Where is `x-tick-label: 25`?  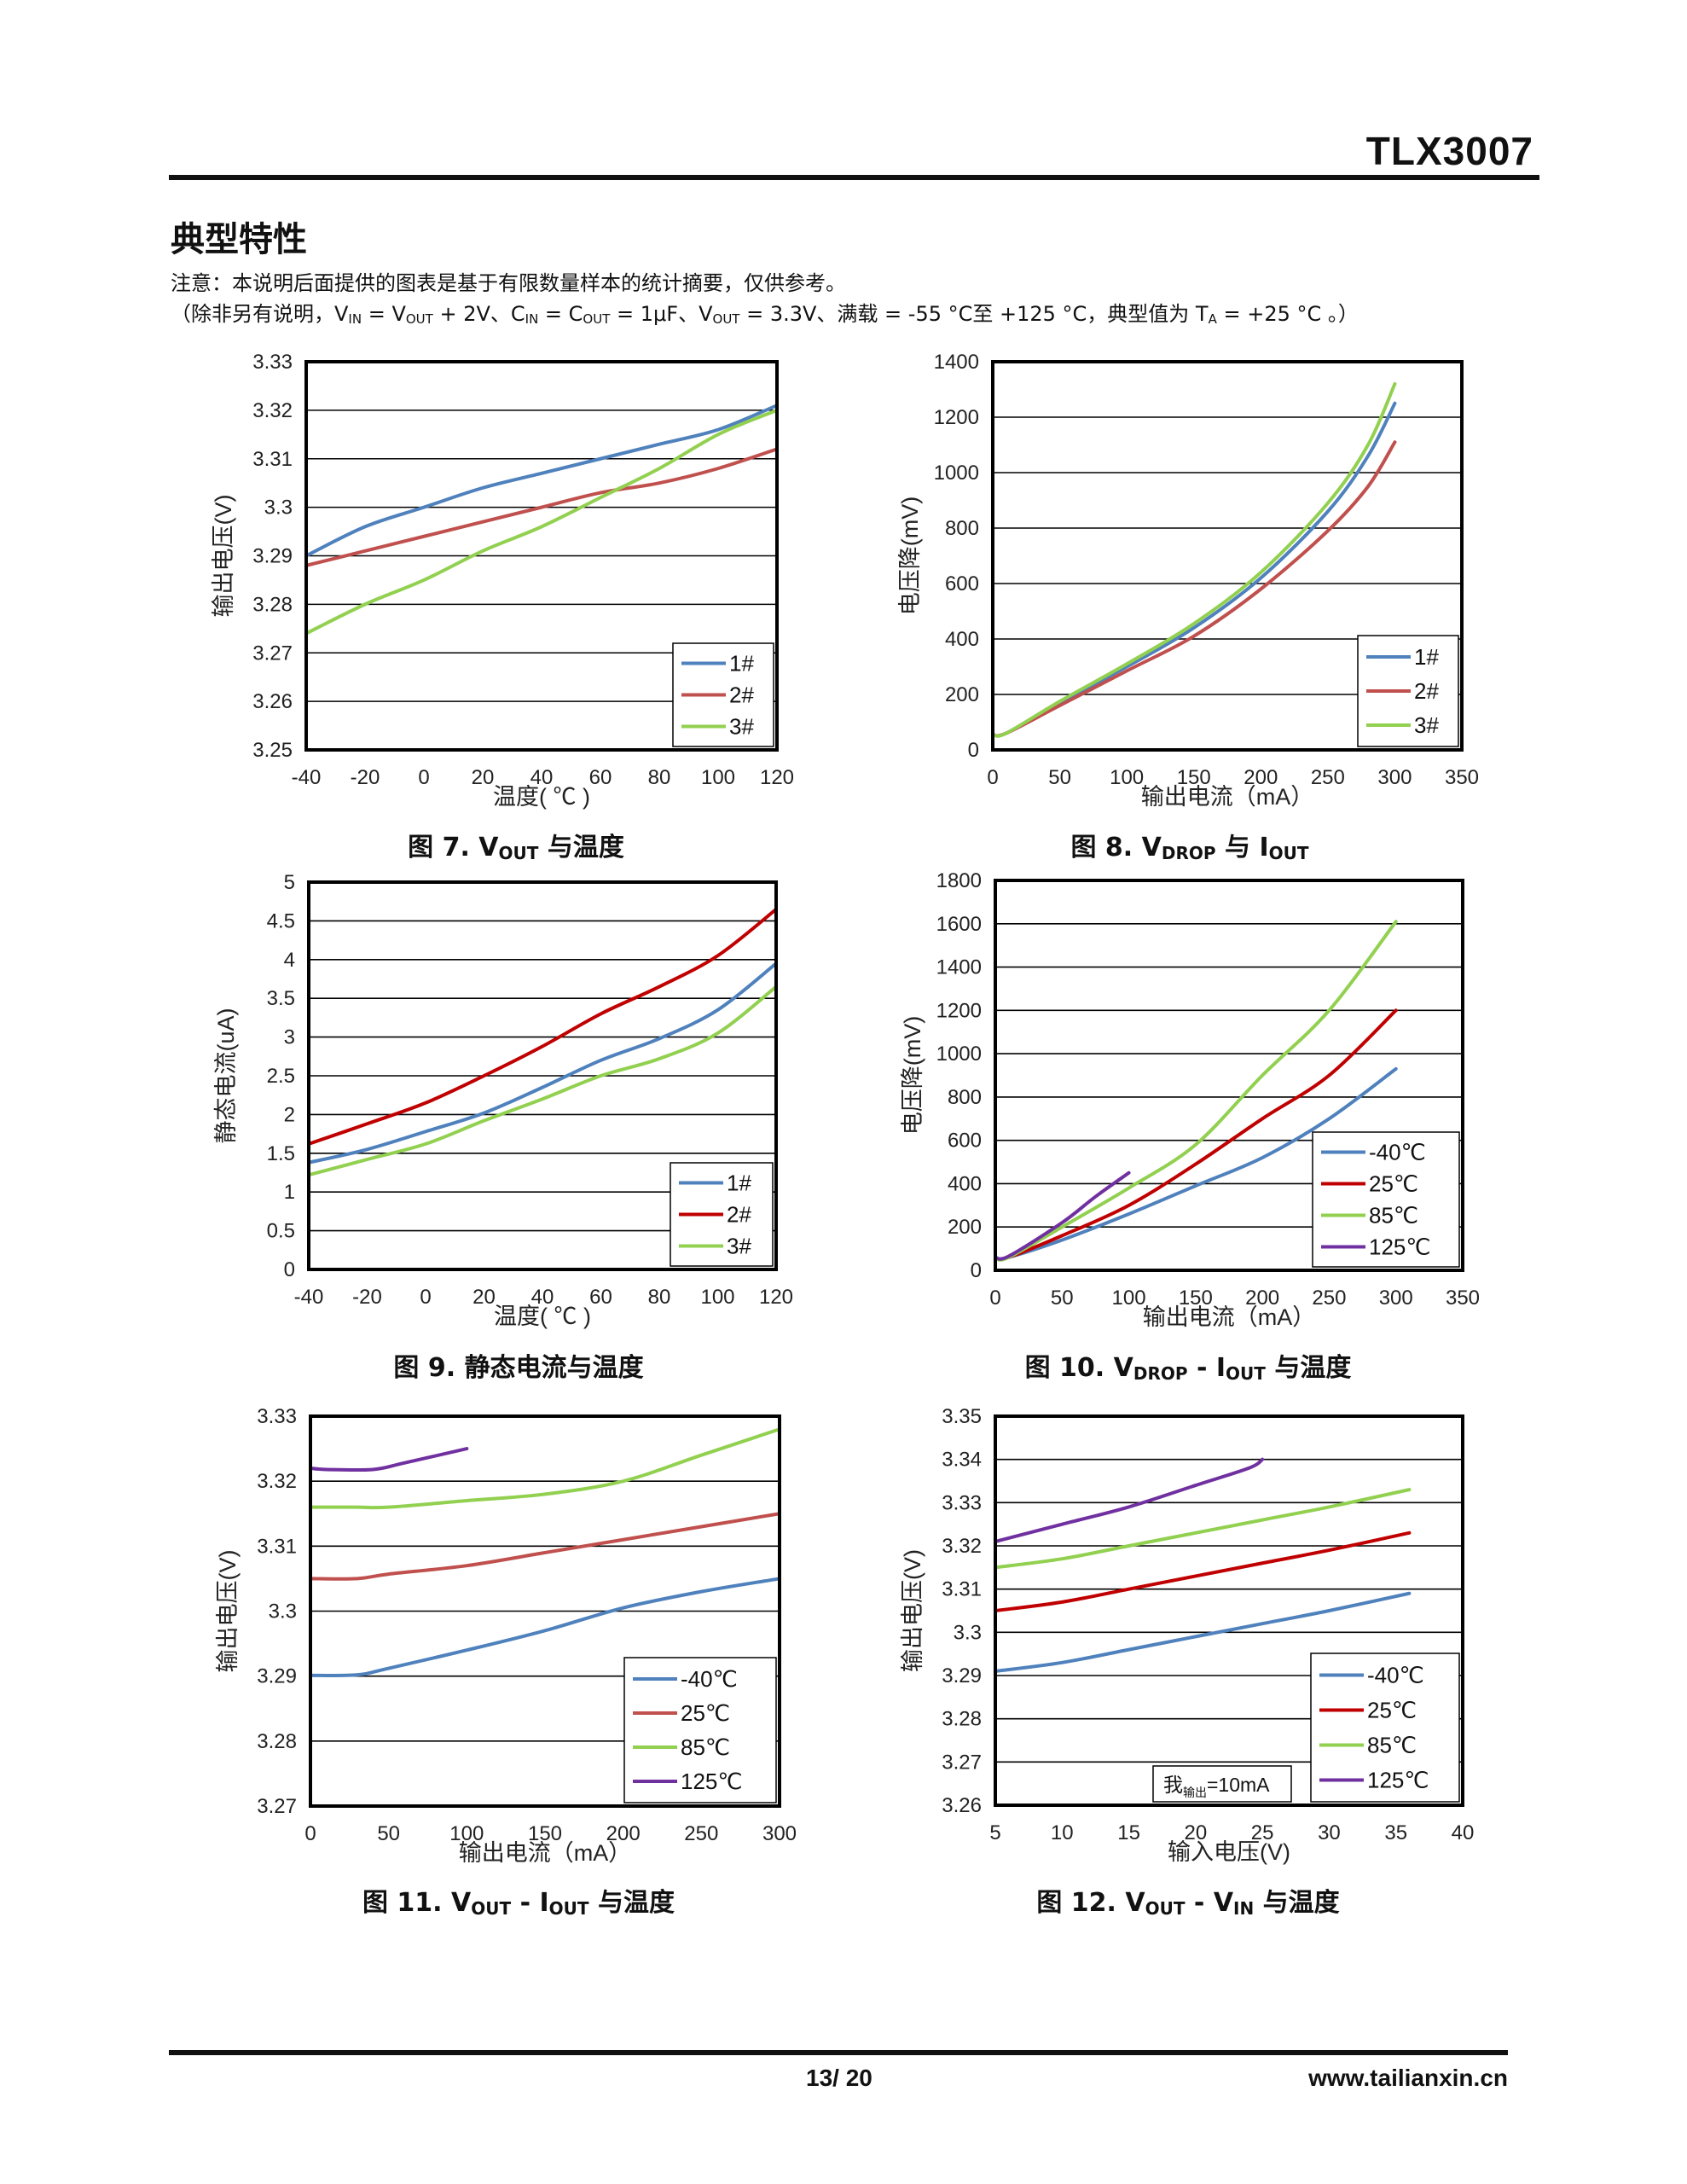
x-tick-label: 25 is located at coordinates (1262, 1833).